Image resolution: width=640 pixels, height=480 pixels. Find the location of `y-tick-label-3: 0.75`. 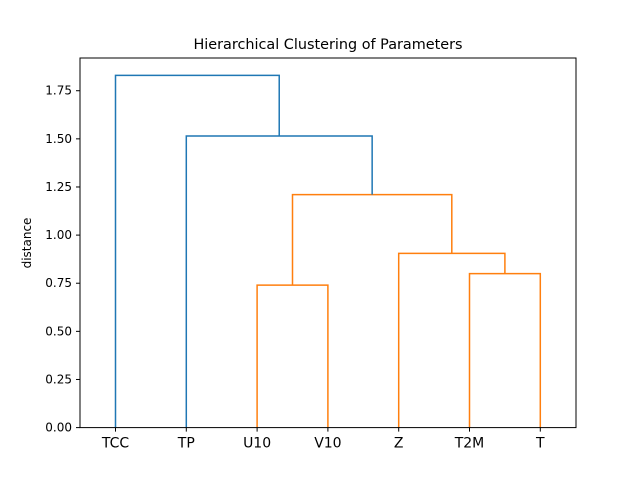

y-tick-label-3: 0.75 is located at coordinates (58, 283).